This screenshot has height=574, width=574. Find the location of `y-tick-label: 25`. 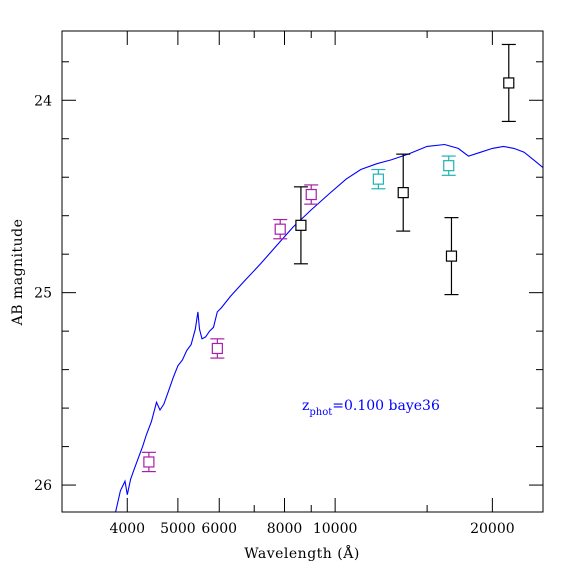

y-tick-label: 25 is located at coordinates (43, 294).